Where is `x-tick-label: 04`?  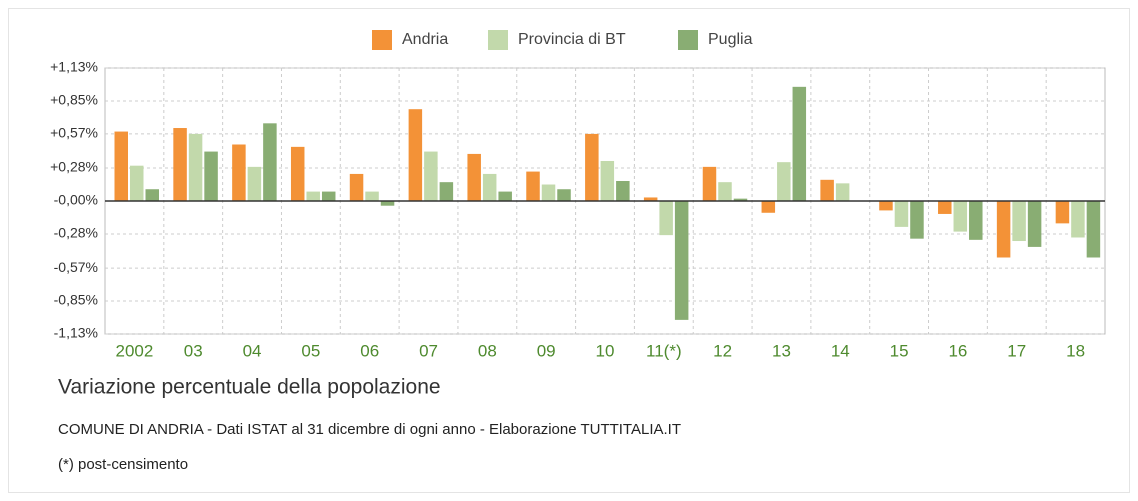 x-tick-label: 04 is located at coordinates (252, 350).